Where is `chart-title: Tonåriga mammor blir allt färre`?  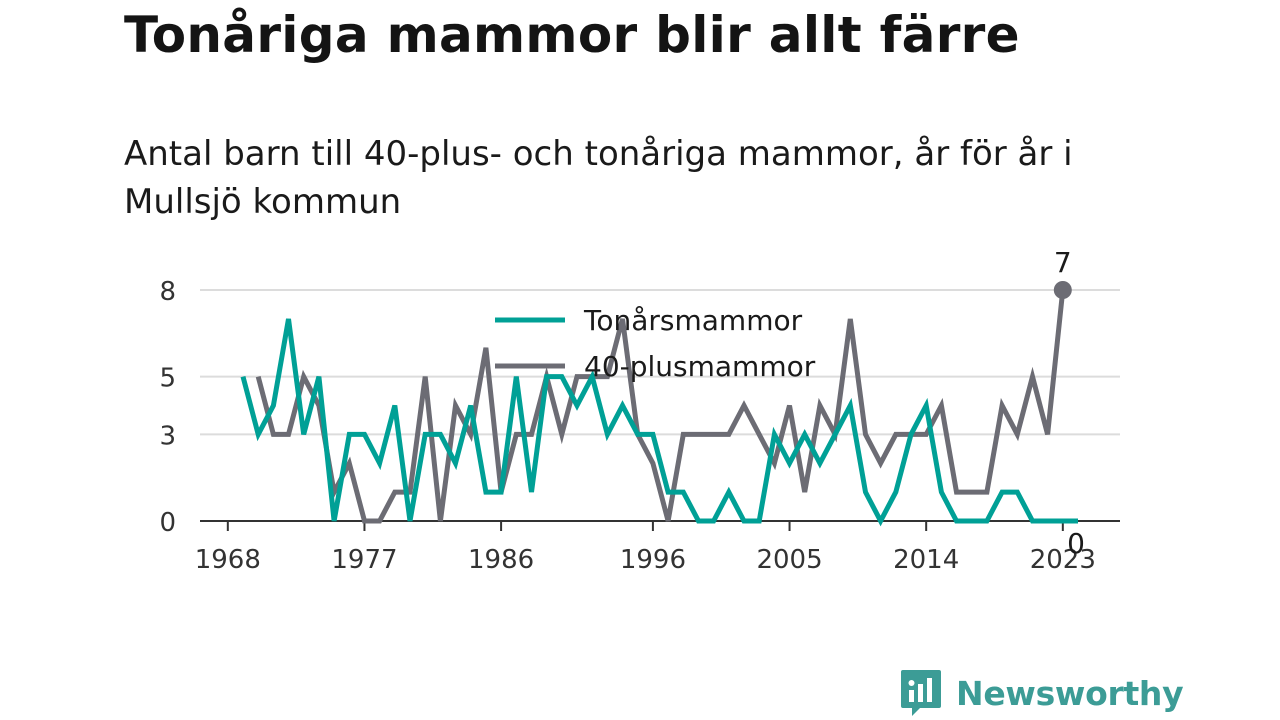 chart-title: Tonåriga mammor blir allt färre is located at coordinates (572, 35).